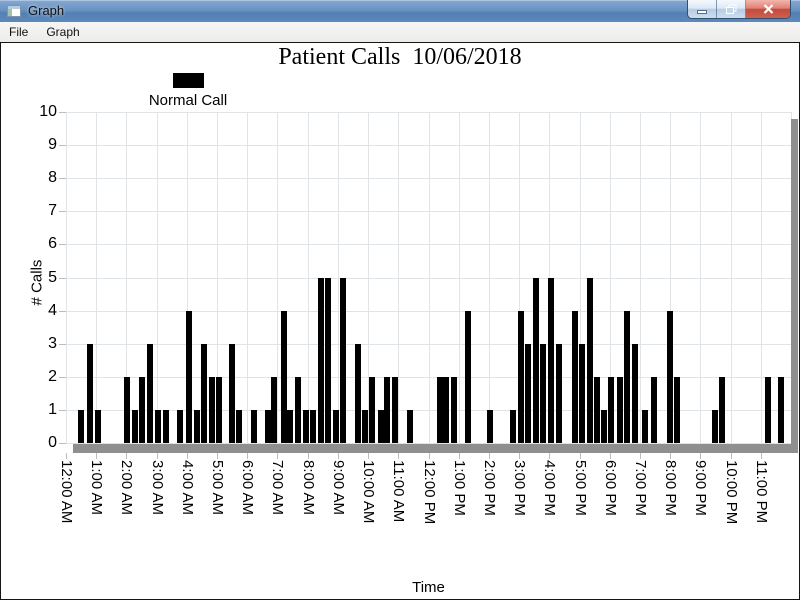  I want to click on x-tick-label: 9:00 PM, so click(701, 488).